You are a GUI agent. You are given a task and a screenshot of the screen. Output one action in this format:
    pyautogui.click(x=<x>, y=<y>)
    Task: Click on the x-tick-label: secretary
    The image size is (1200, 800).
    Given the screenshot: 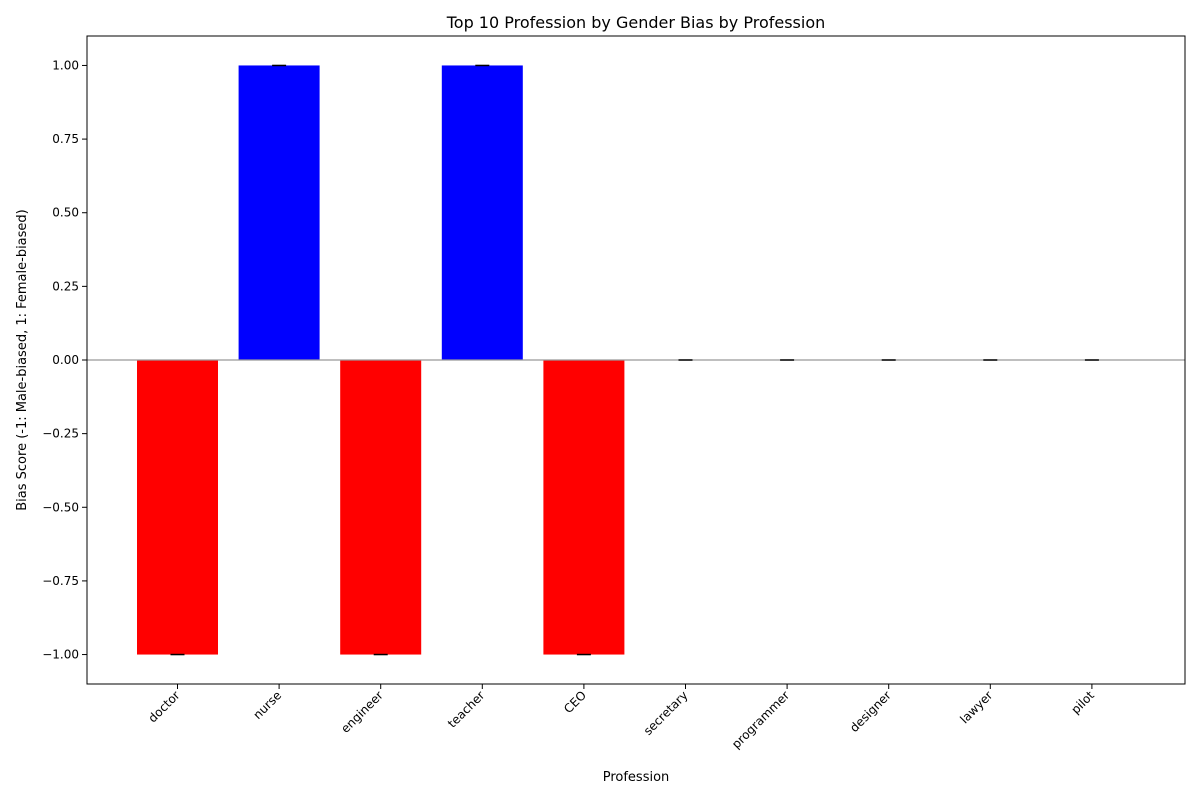 What is the action you would take?
    pyautogui.click(x=666, y=713)
    